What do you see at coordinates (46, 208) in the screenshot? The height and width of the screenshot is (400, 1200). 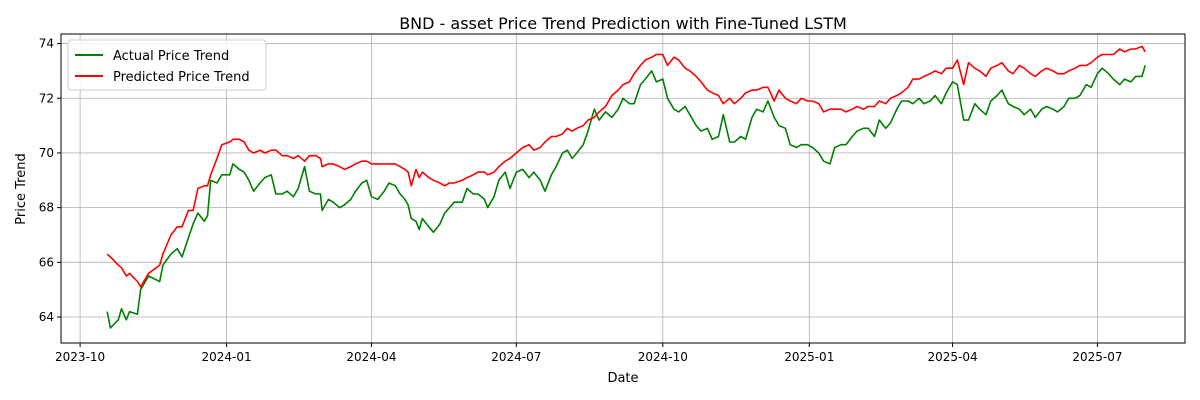 I see `y-tick-label: 68` at bounding box center [46, 208].